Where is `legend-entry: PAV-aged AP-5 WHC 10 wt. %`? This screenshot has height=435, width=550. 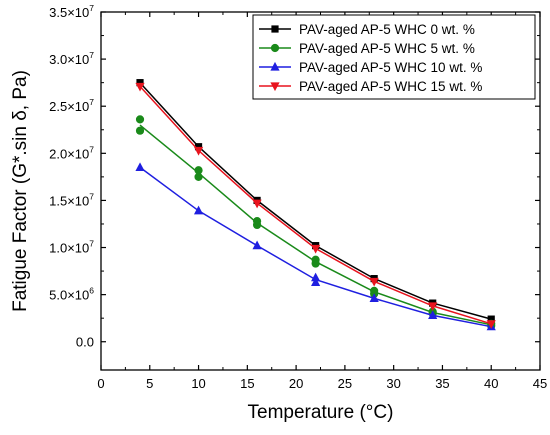
legend-entry: PAV-aged AP-5 WHC 10 wt. % is located at coordinates (370, 67).